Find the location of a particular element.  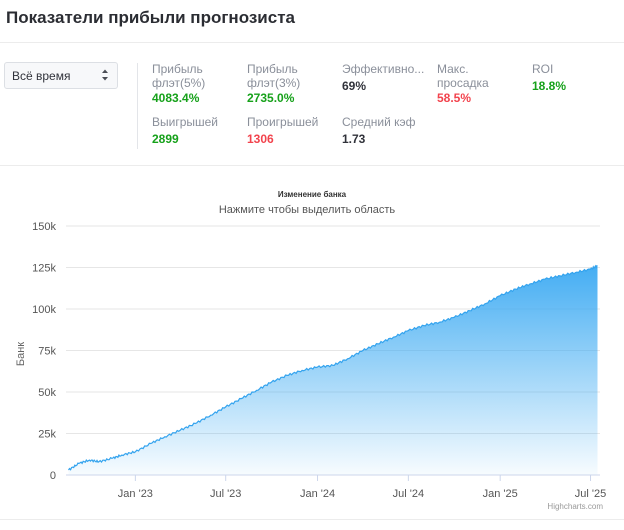

stat-losses: Проигрышей 1306 is located at coordinates (282, 130).